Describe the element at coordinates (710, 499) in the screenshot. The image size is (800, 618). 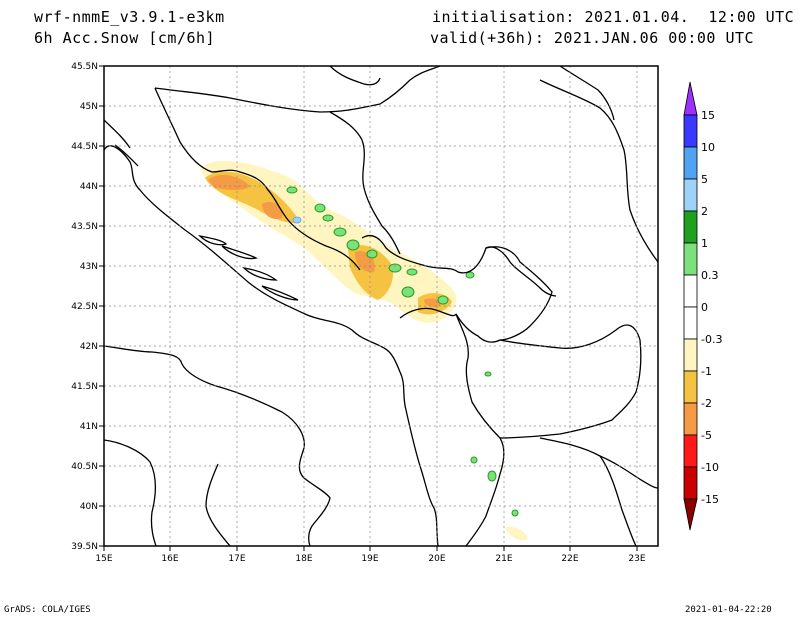
I see `colorbar-label: -15` at that location.